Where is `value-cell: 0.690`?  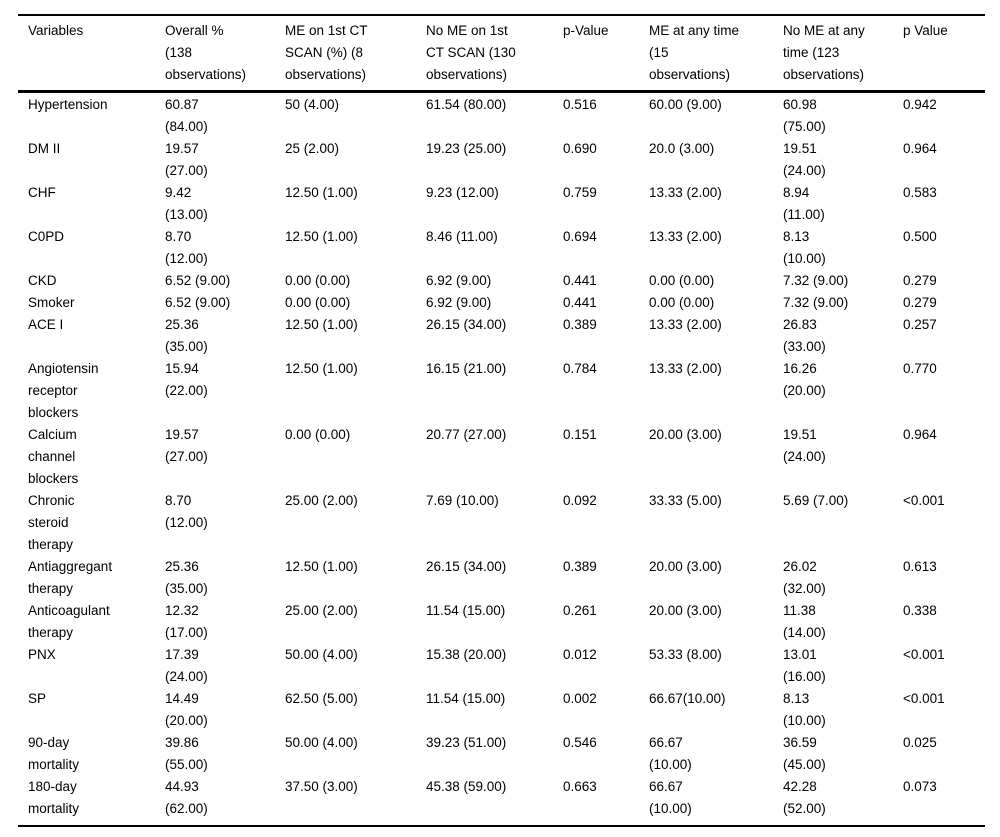 value-cell: 0.690 is located at coordinates (580, 148).